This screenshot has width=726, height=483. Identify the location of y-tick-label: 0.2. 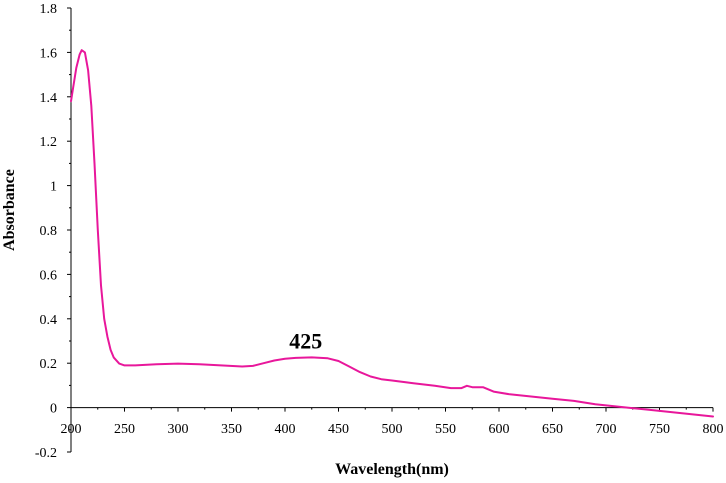
(49, 364).